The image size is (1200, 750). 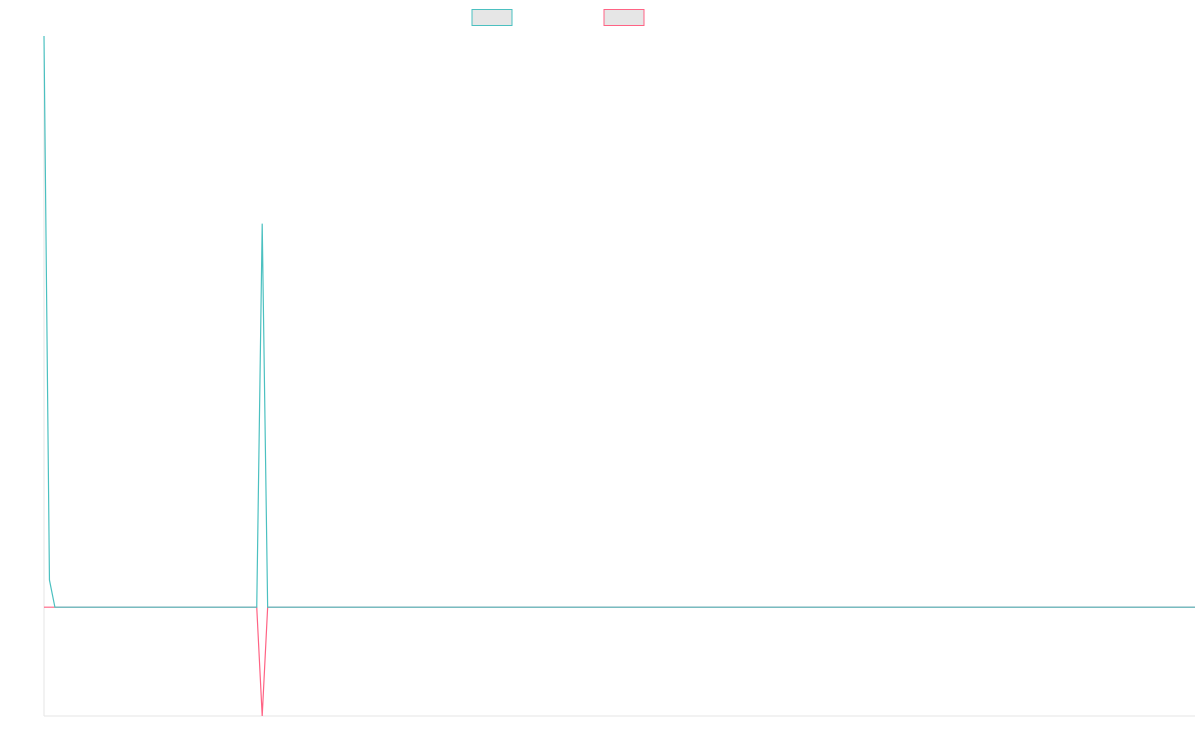 What do you see at coordinates (558, 17) in the screenshot?
I see `legend` at bounding box center [558, 17].